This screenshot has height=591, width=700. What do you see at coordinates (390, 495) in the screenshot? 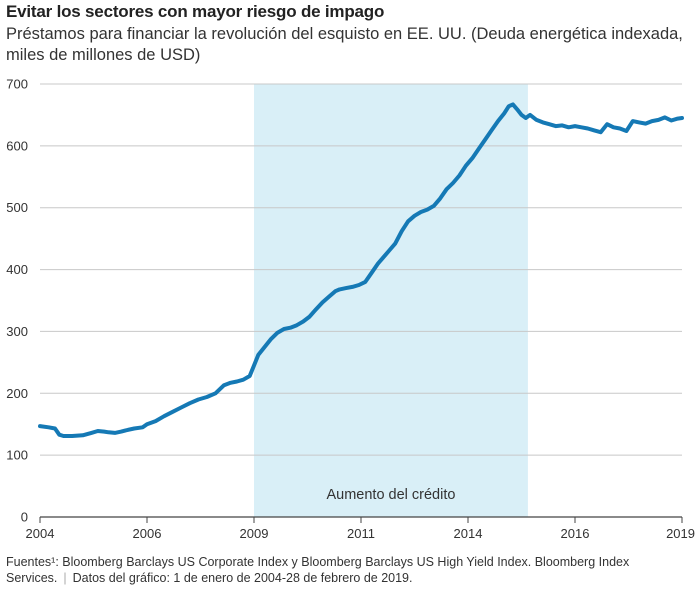
I see `shaded-region-label: Aumento del crédito` at bounding box center [390, 495].